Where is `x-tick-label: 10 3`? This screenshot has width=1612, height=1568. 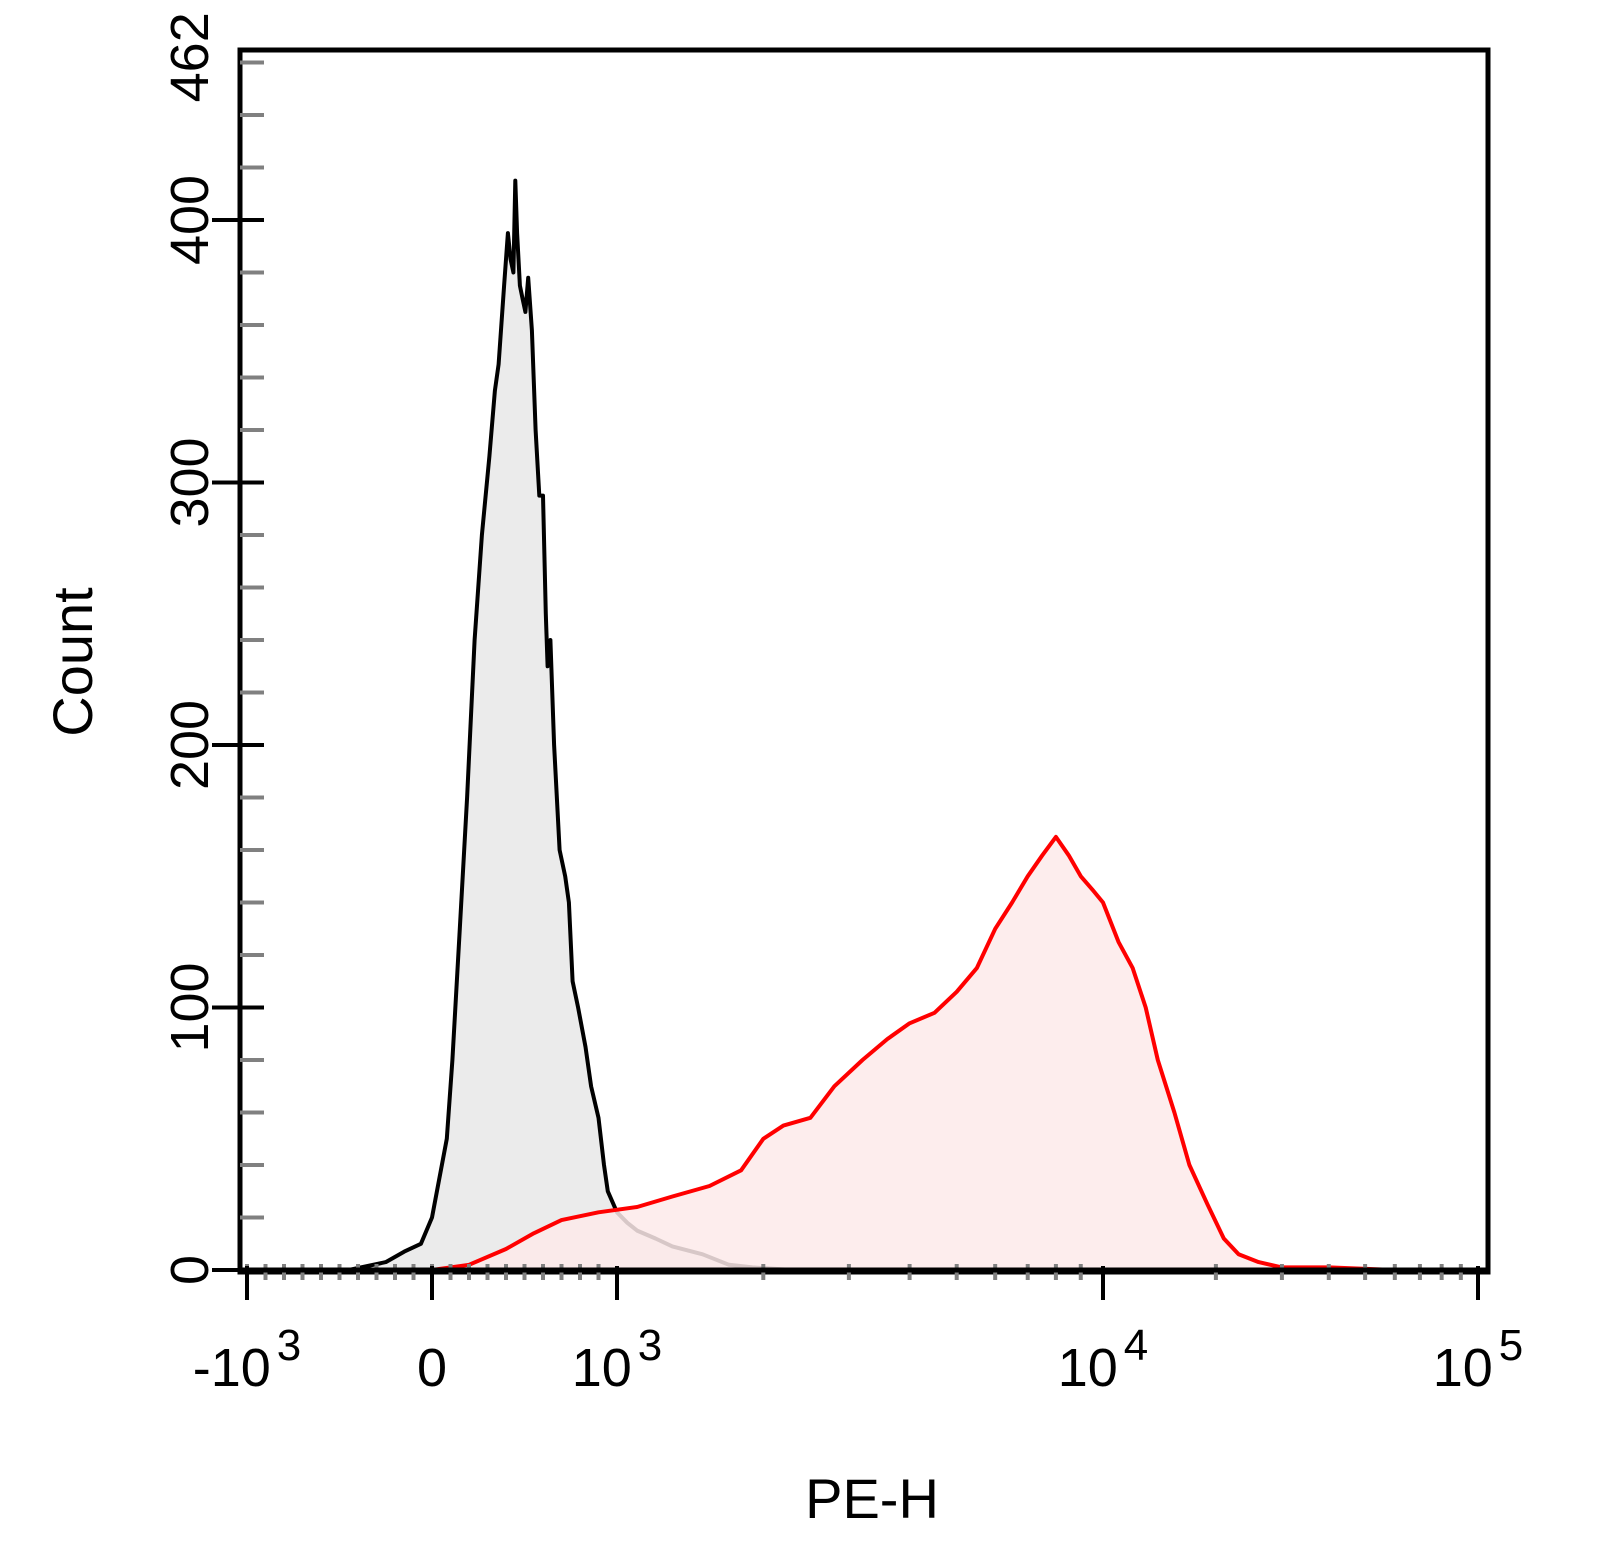
x-tick-label: 10 3 is located at coordinates (617, 1359).